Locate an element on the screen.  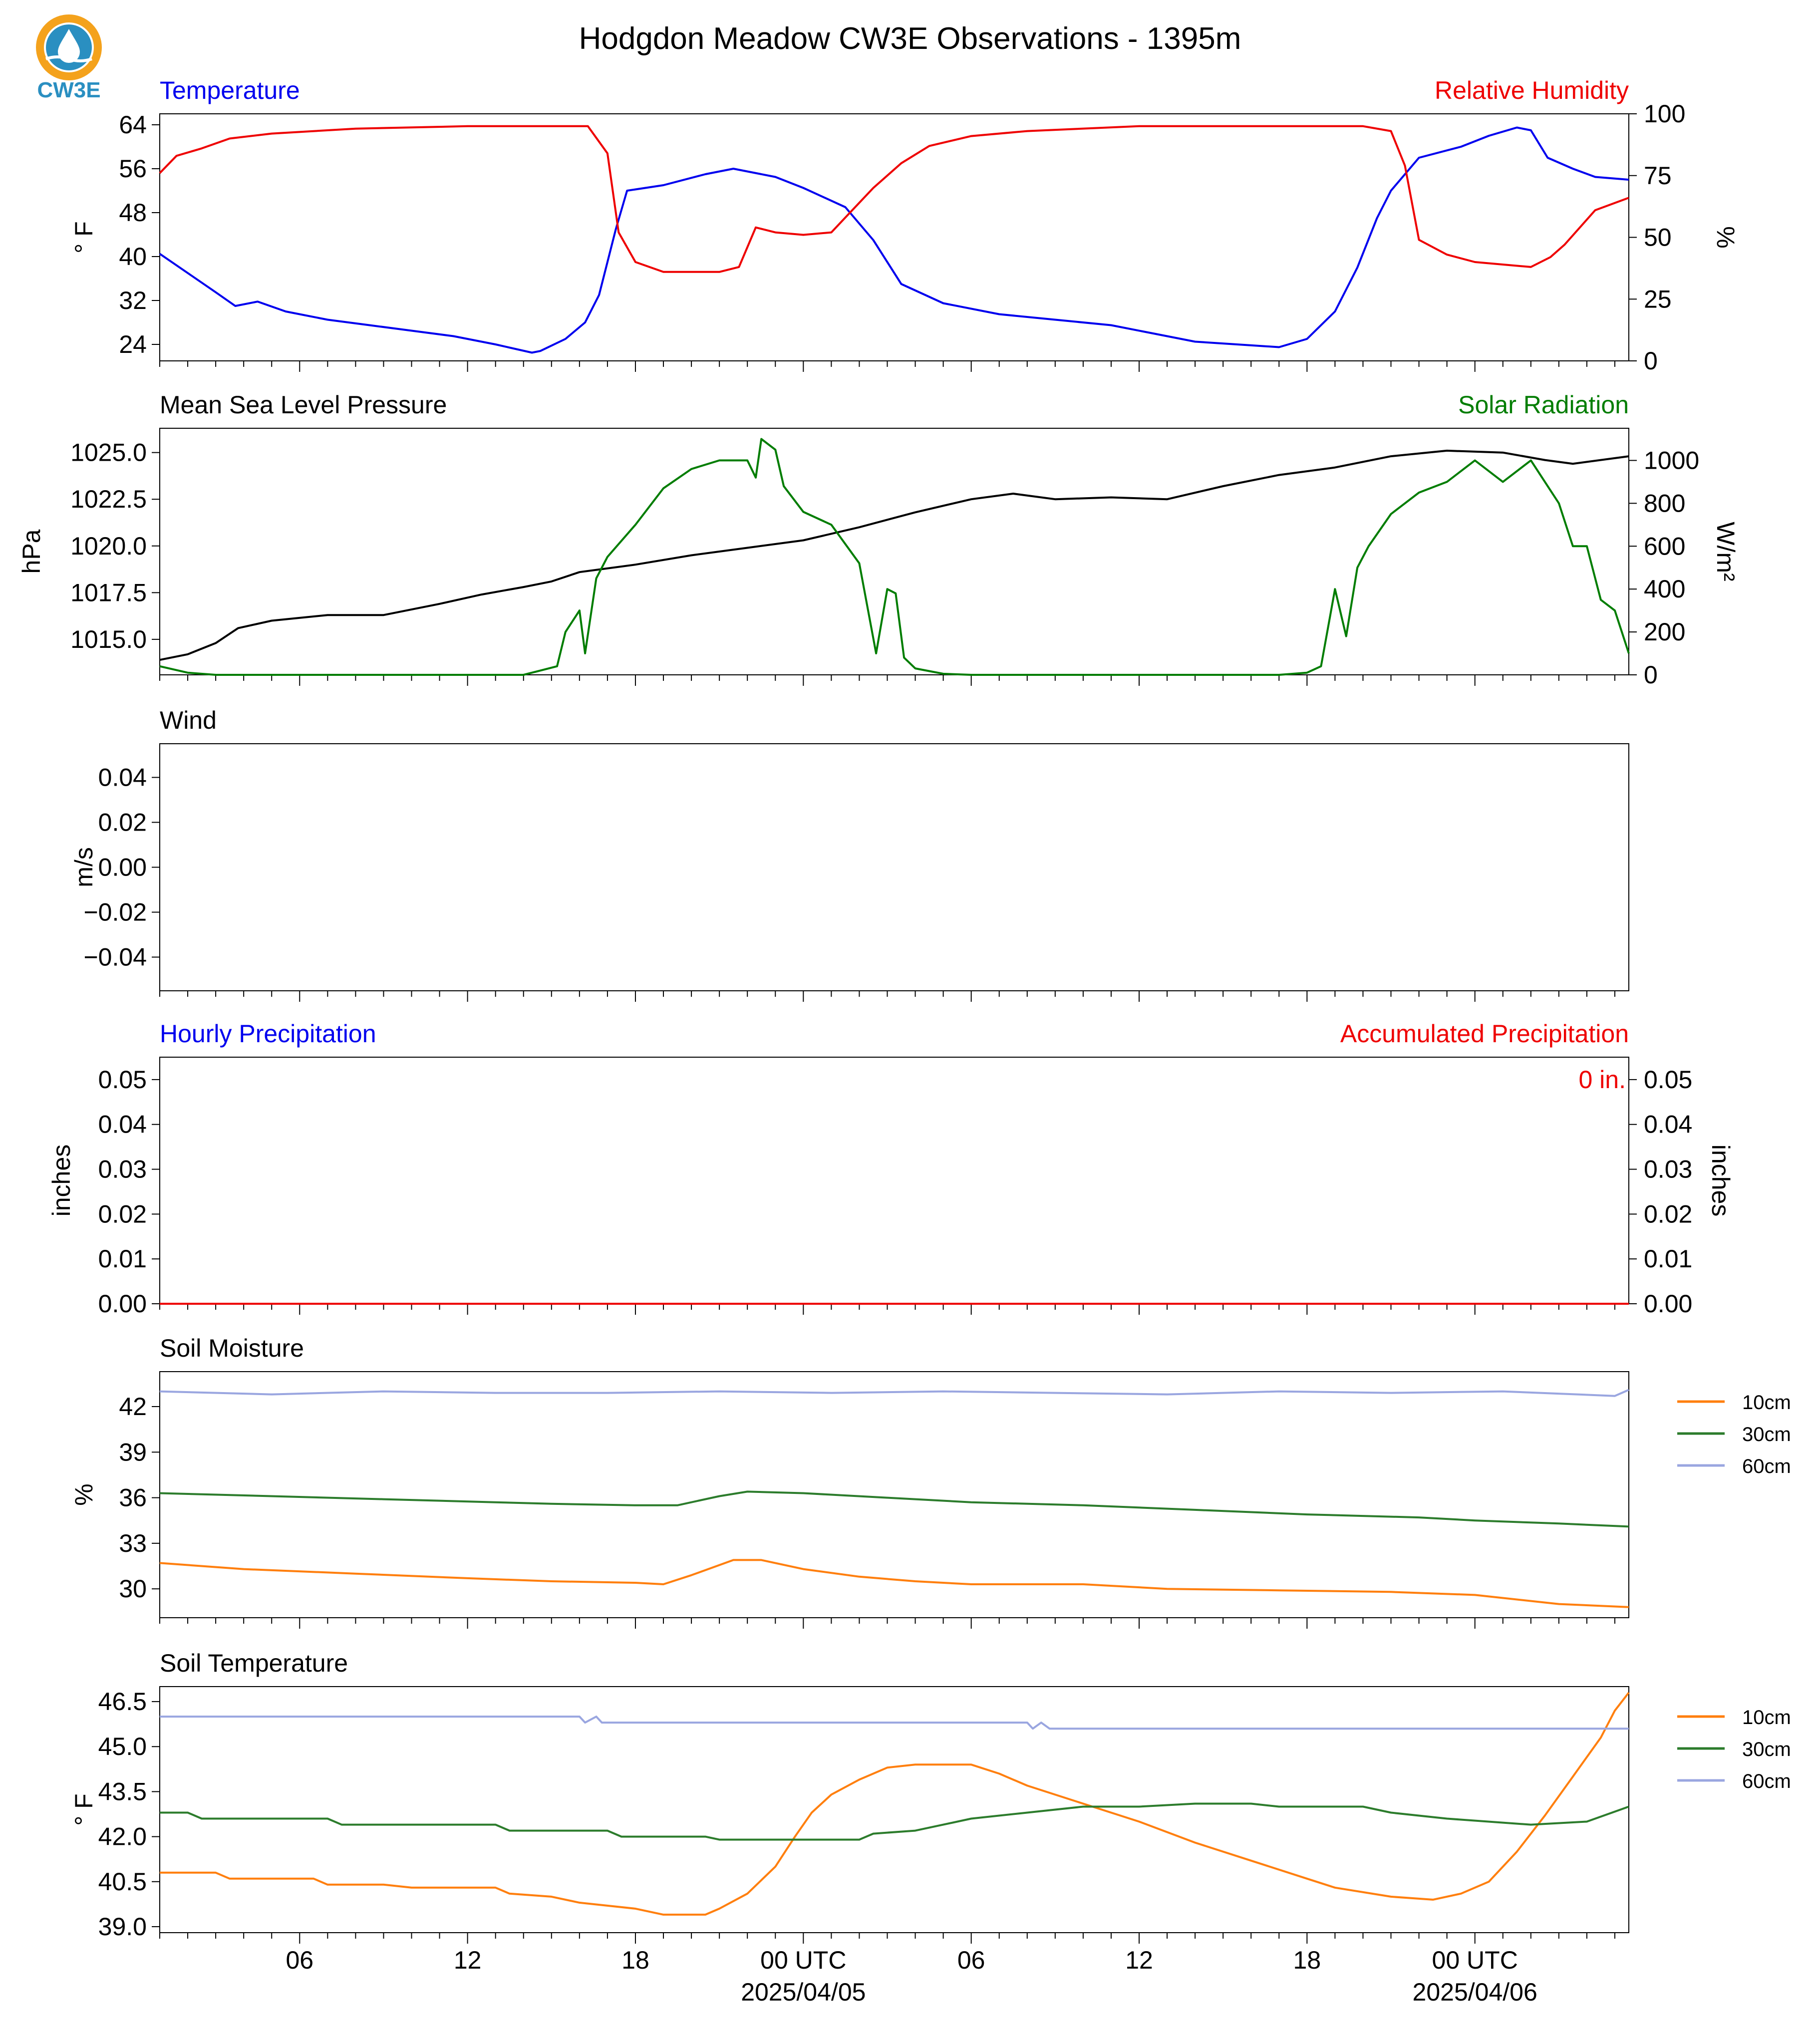
y-tick-label-left: 1022.5 is located at coordinates (108, 499).